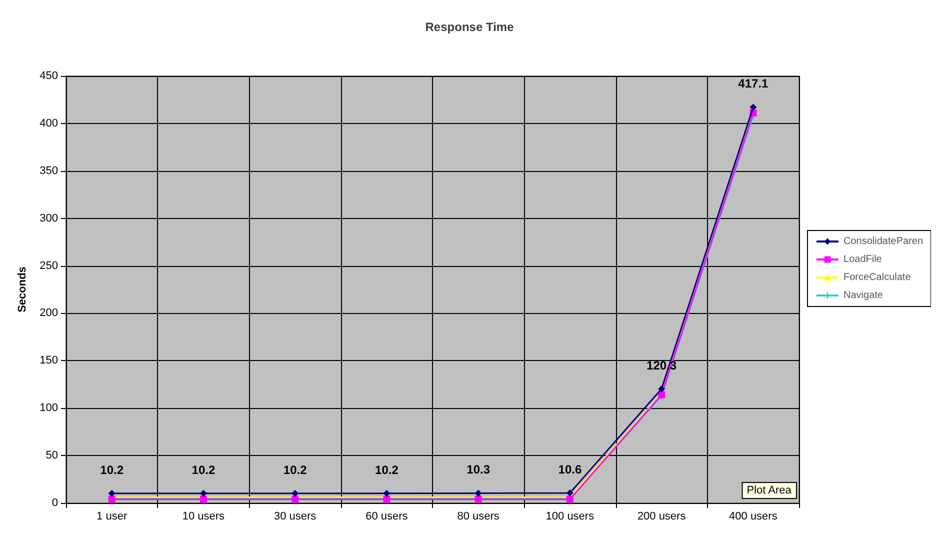  Describe the element at coordinates (469, 27) in the screenshot. I see `chart-title: Response Time` at that location.